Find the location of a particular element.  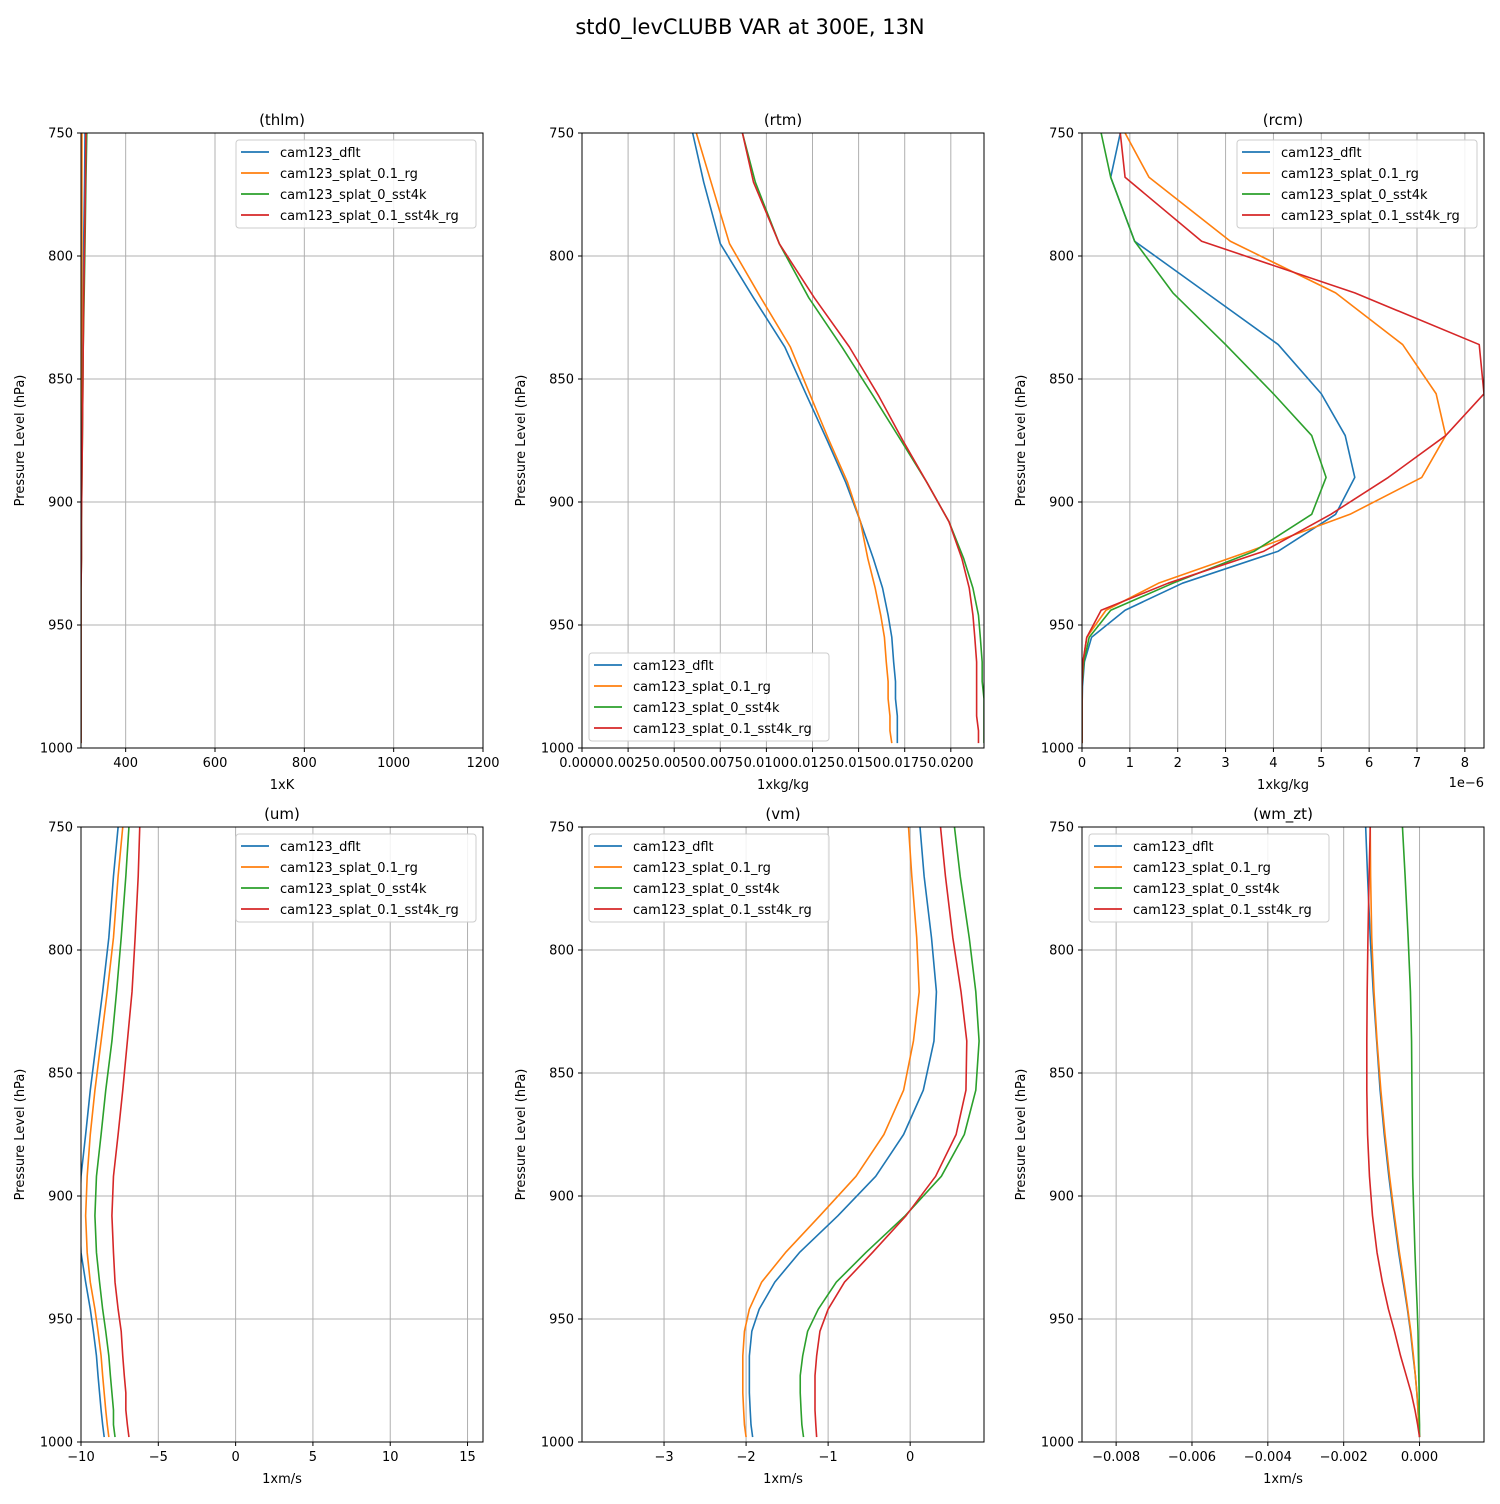

panel-4-legend-label-0: cam123_dflt is located at coordinates (673, 847).